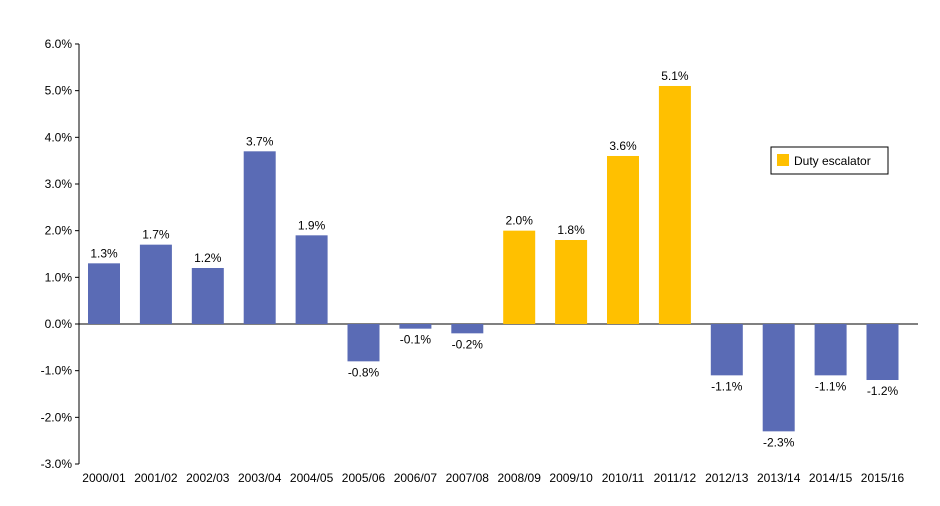  Describe the element at coordinates (416, 478) in the screenshot. I see `x-tick-label: 2006/07` at that location.